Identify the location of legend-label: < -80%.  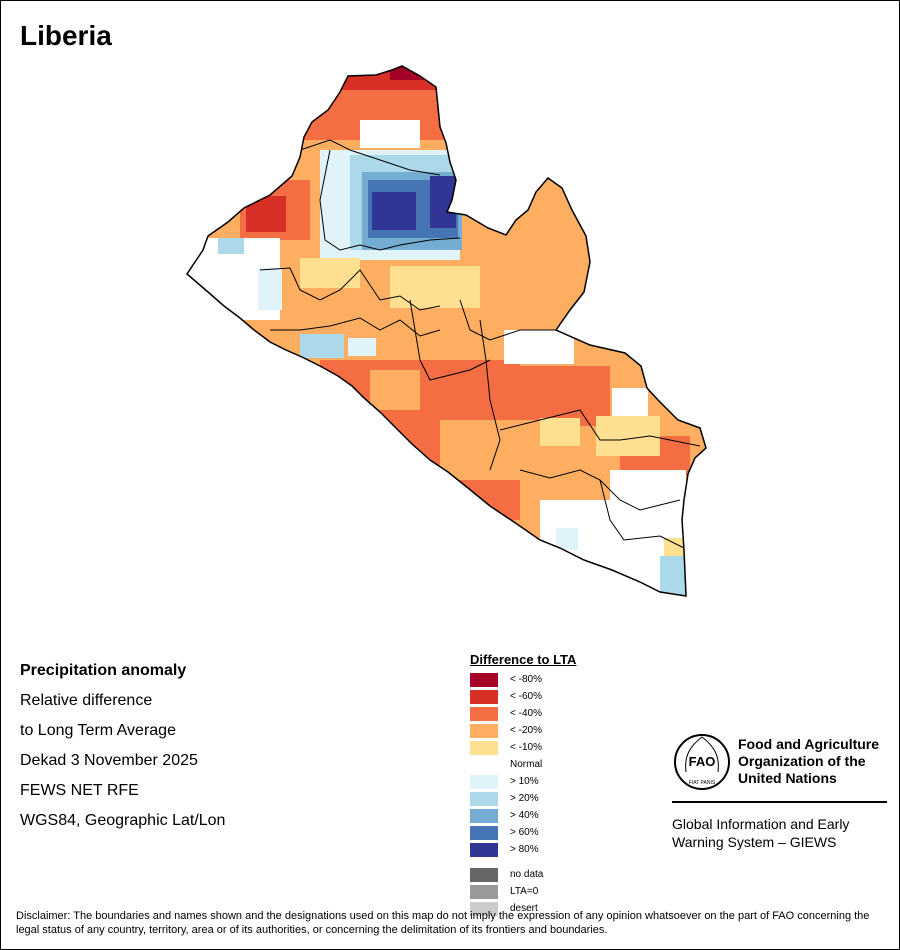
(526, 679).